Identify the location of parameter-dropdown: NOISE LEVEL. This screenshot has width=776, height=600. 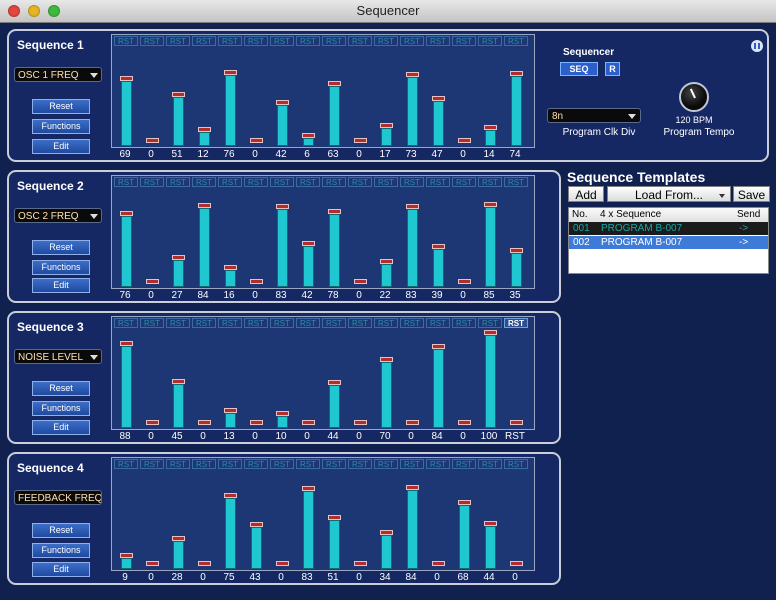
(58, 356).